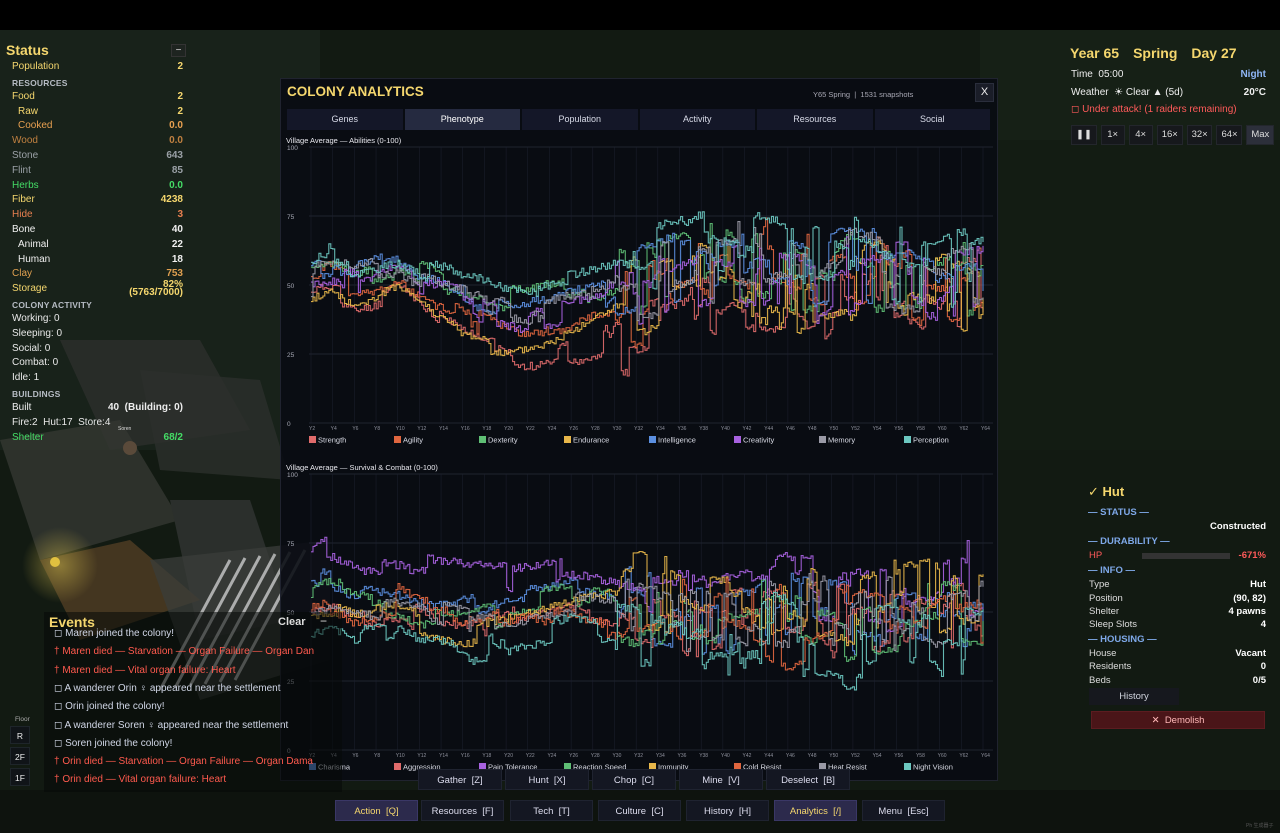 This screenshot has width=1280, height=833. Describe the element at coordinates (462, 810) in the screenshot. I see `resources-menu-button: Resources [F]` at that location.